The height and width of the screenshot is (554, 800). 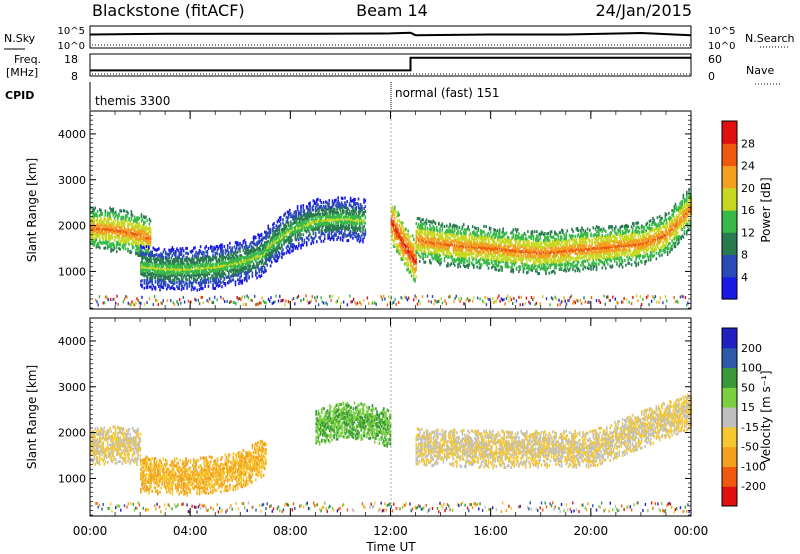 I want to click on velocity-colorbar-tick-0: -200, so click(x=753, y=486).